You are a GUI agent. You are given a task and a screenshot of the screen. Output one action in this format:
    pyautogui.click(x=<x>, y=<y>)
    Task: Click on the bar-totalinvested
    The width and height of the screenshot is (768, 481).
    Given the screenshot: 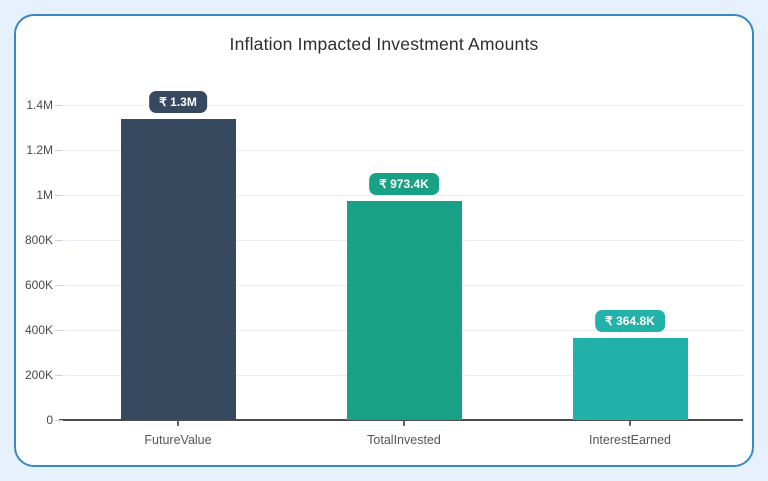 What is the action you would take?
    pyautogui.click(x=404, y=310)
    